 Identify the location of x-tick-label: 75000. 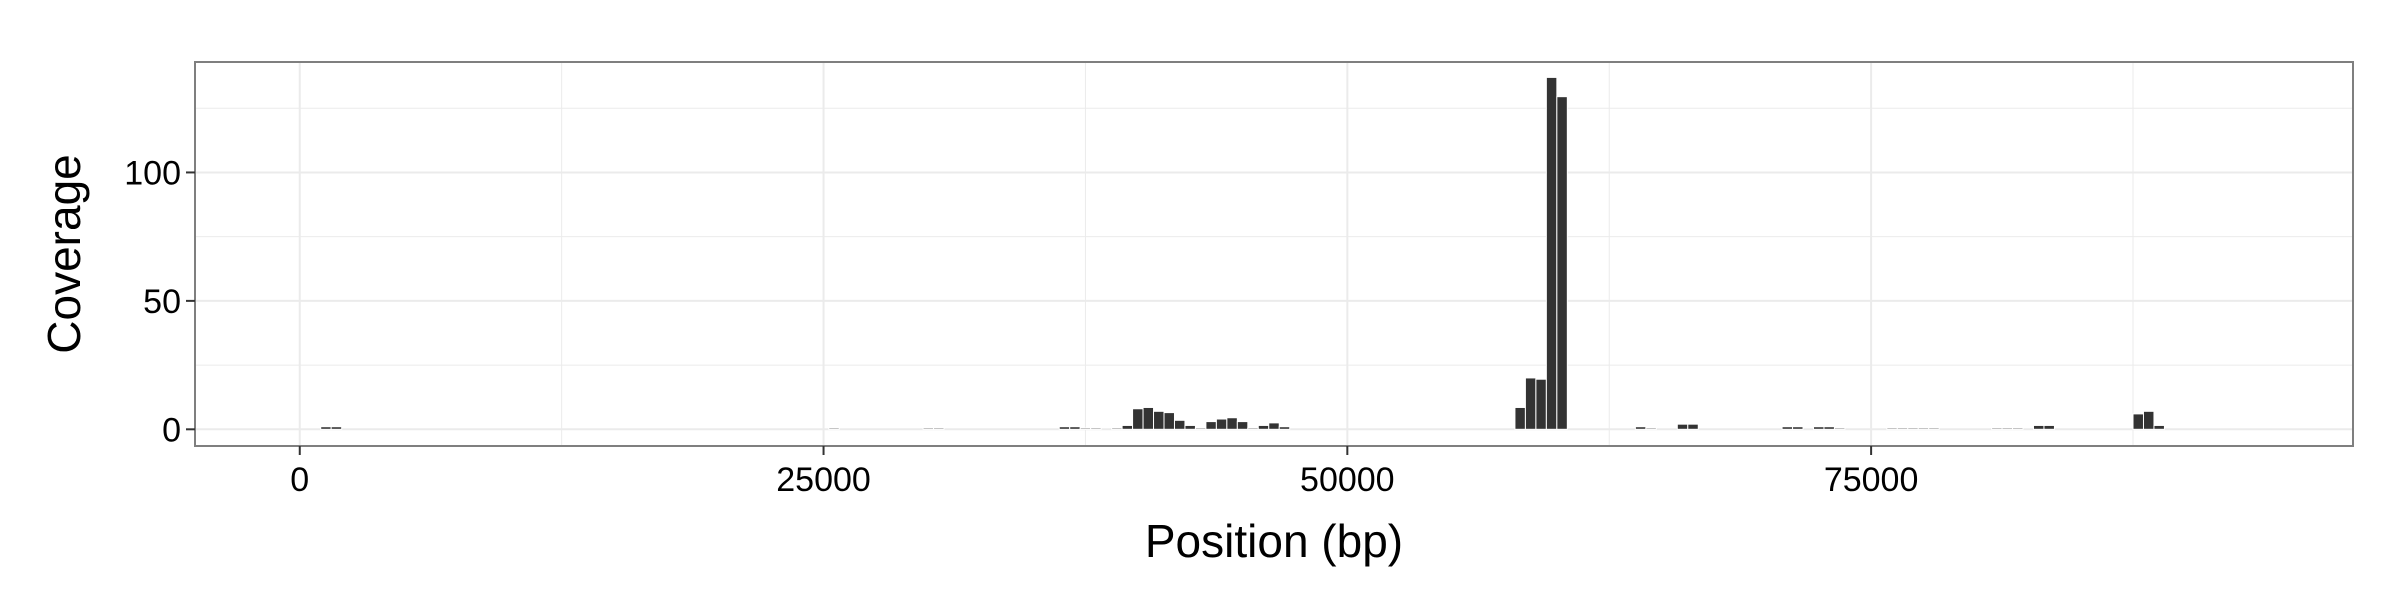
(1871, 480).